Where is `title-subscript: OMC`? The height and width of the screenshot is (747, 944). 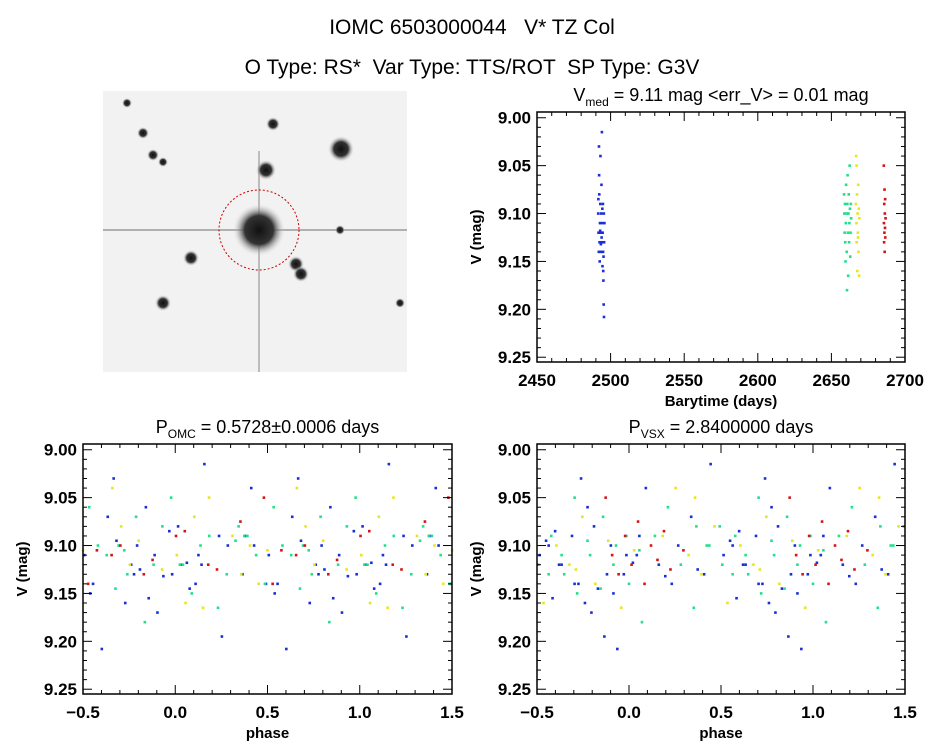
title-subscript: OMC is located at coordinates (182, 434).